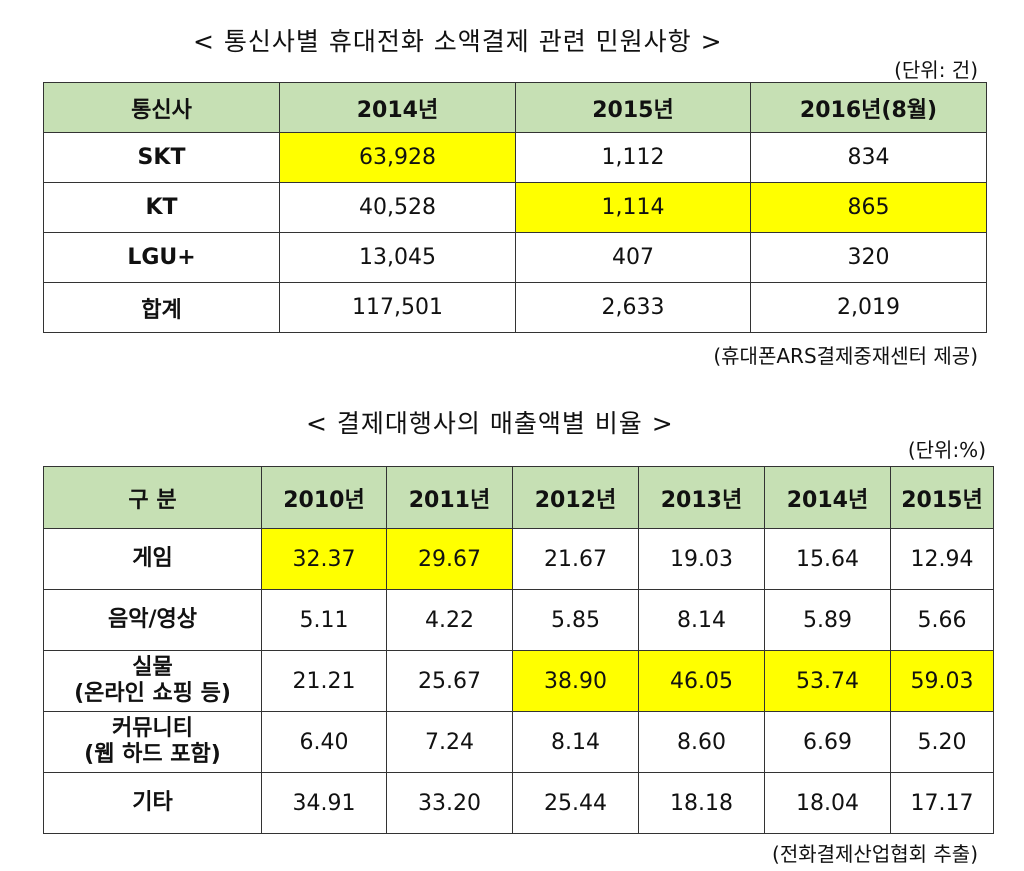 The height and width of the screenshot is (871, 1024). What do you see at coordinates (701, 742) in the screenshot?
I see `data-cell: 8.60` at bounding box center [701, 742].